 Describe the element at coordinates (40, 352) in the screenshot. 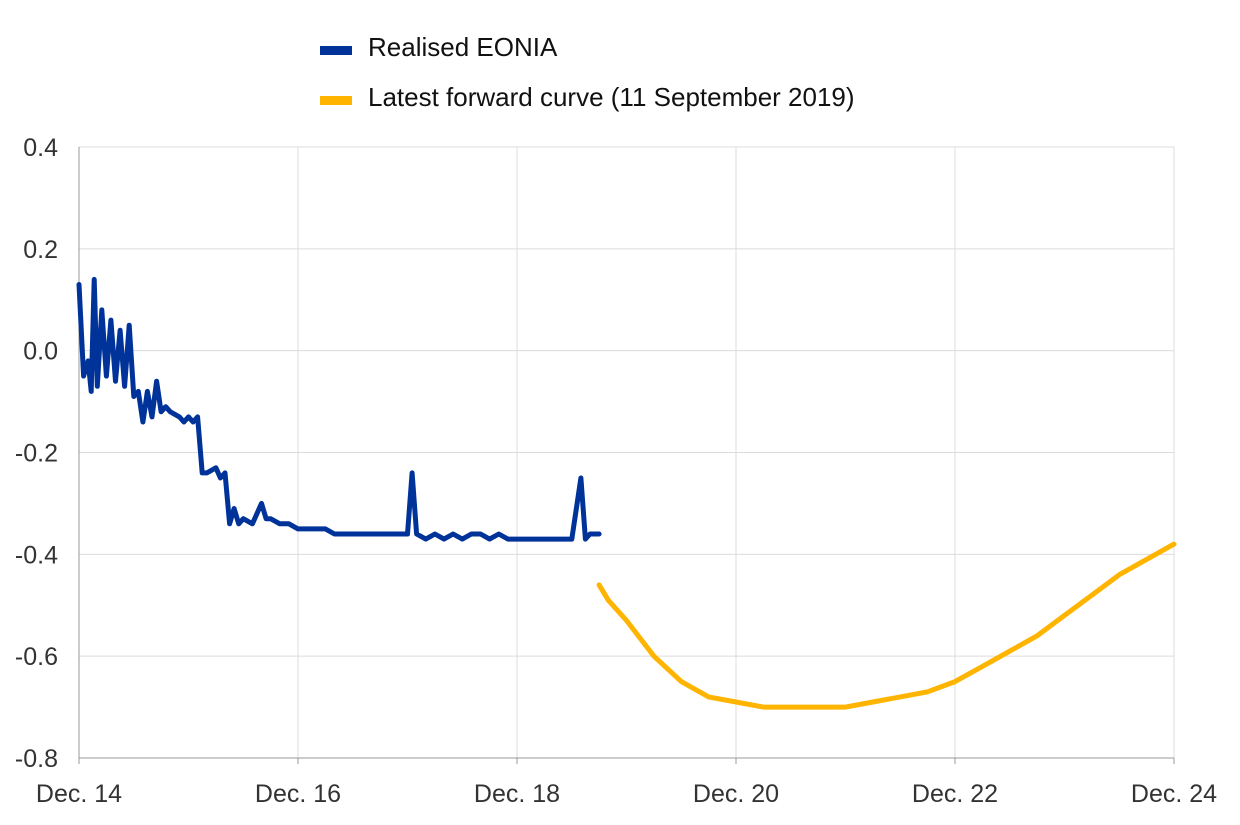

I see `y-tick-label: 0.0` at that location.